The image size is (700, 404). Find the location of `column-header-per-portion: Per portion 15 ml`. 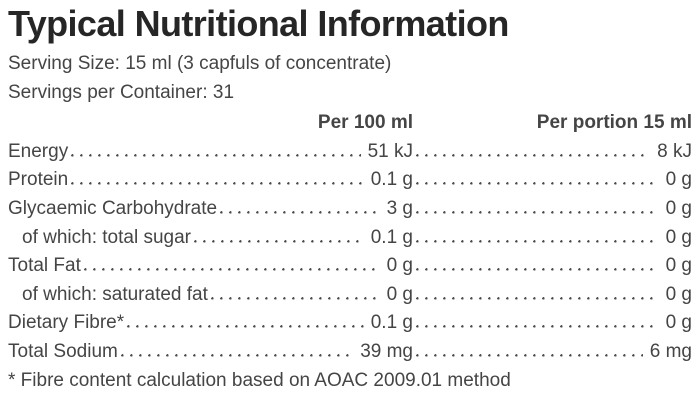

column-header-per-portion: Per portion 15 ml is located at coordinates (614, 123).